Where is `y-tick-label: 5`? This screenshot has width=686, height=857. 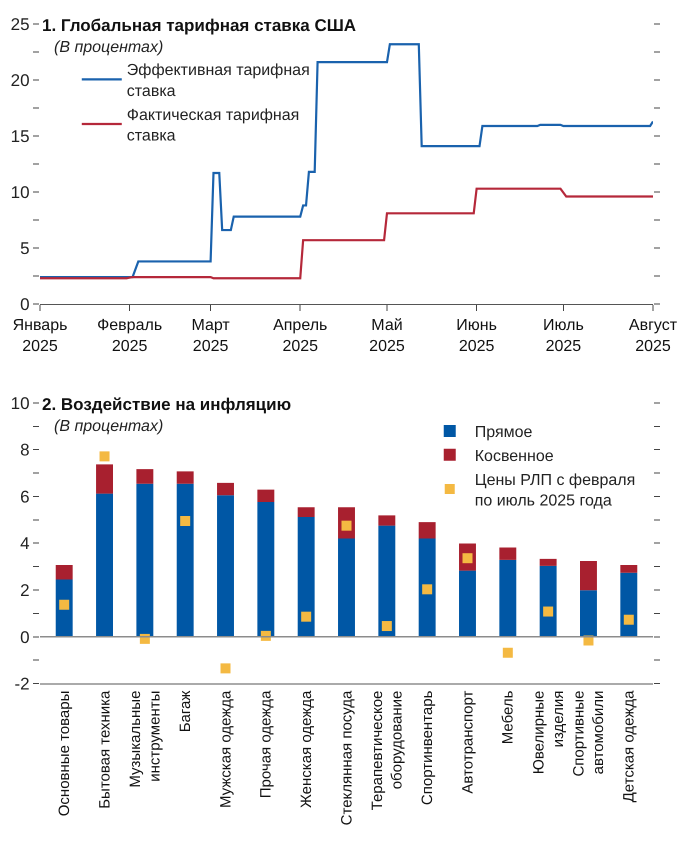 y-tick-label: 5 is located at coordinates (25, 248).